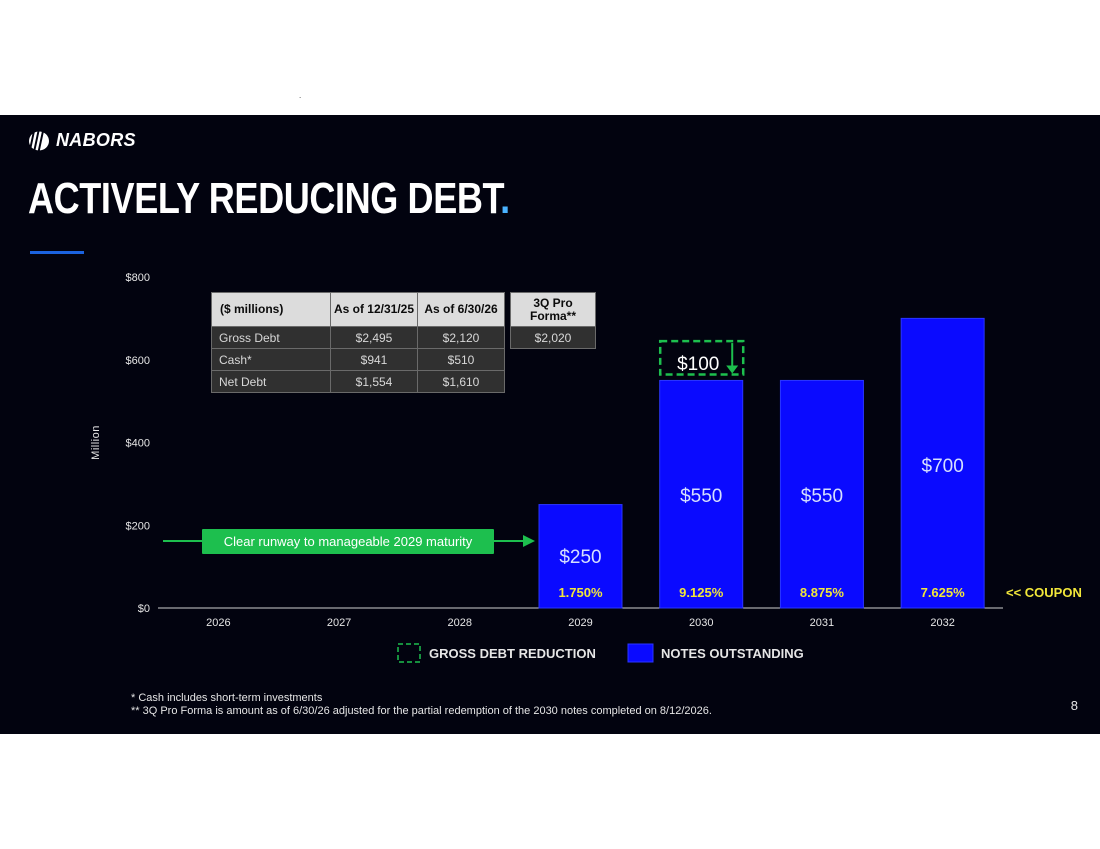  Describe the element at coordinates (640, 653) in the screenshot. I see `legend-swatch-notes` at that location.